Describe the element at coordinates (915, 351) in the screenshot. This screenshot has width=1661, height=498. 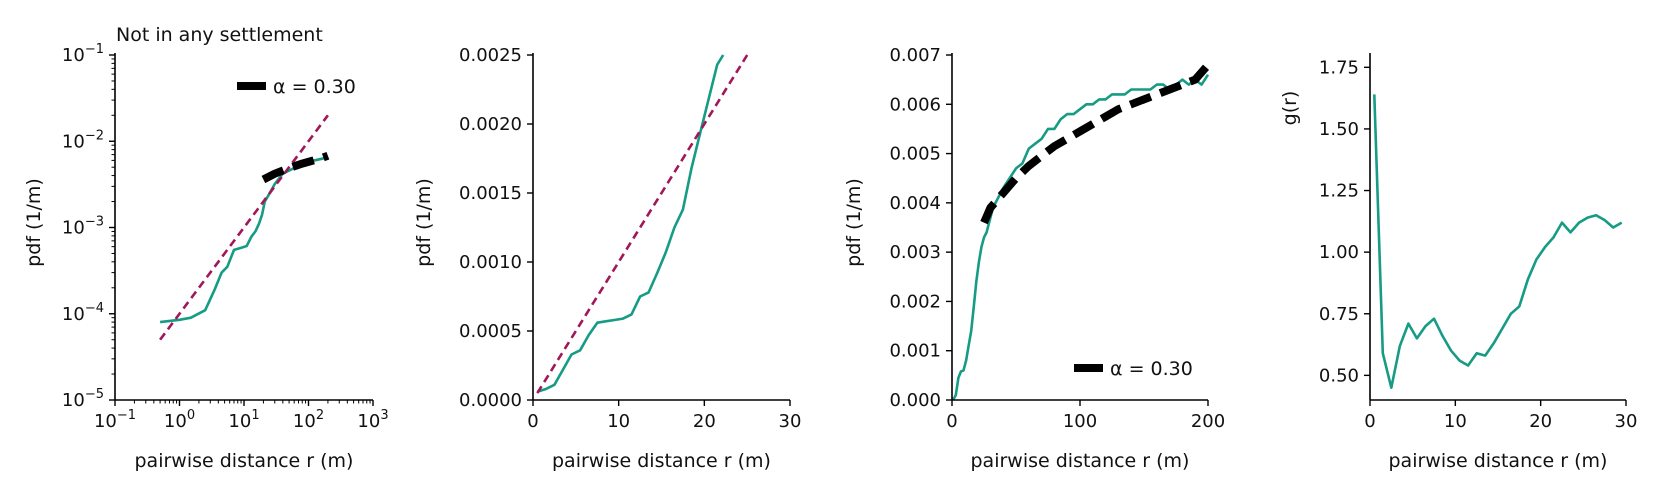
I see `y-tick-label: 0.001` at that location.